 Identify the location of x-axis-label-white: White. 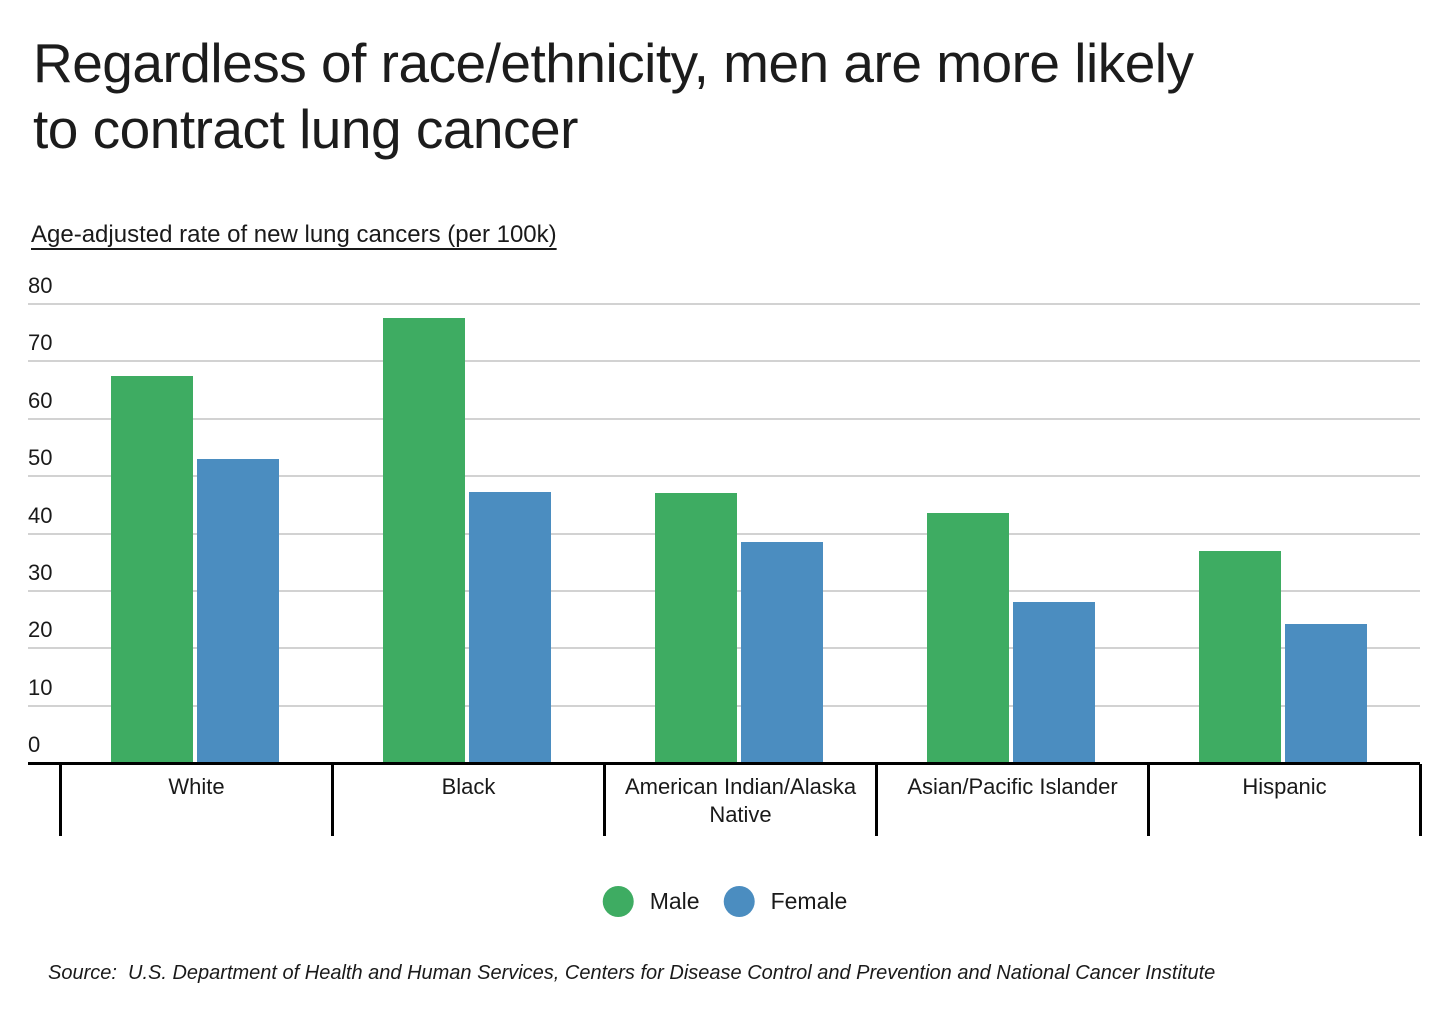
(195, 800).